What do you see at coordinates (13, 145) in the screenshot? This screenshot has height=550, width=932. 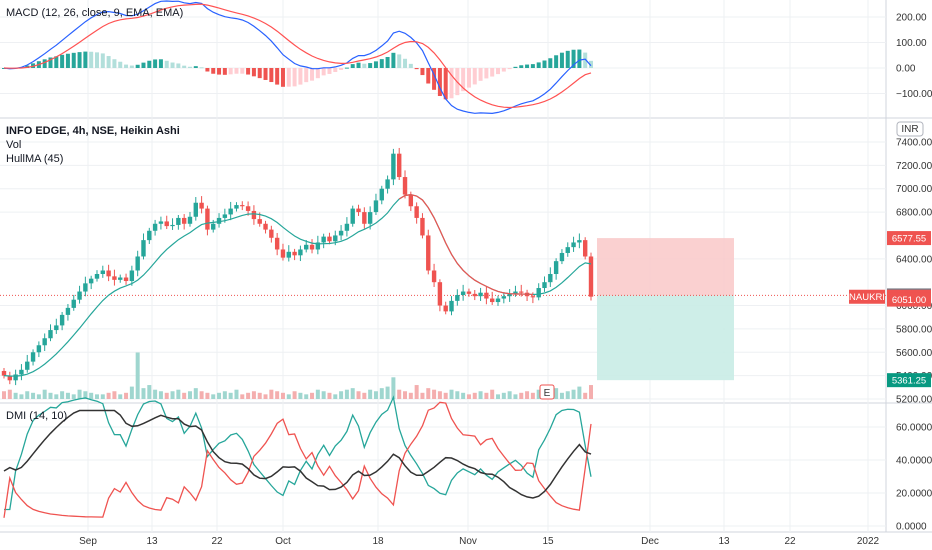 I see `vol-label: Vol` at bounding box center [13, 145].